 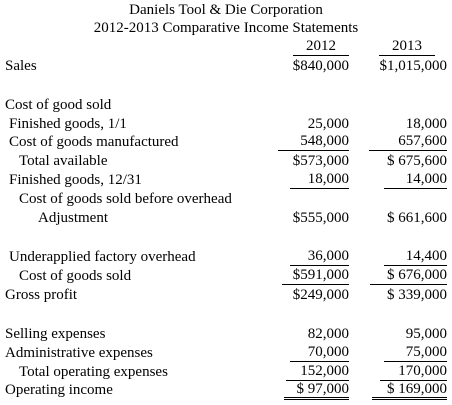 What do you see at coordinates (75, 276) in the screenshot?
I see `row-label-cogs: Cost of goods sold` at bounding box center [75, 276].